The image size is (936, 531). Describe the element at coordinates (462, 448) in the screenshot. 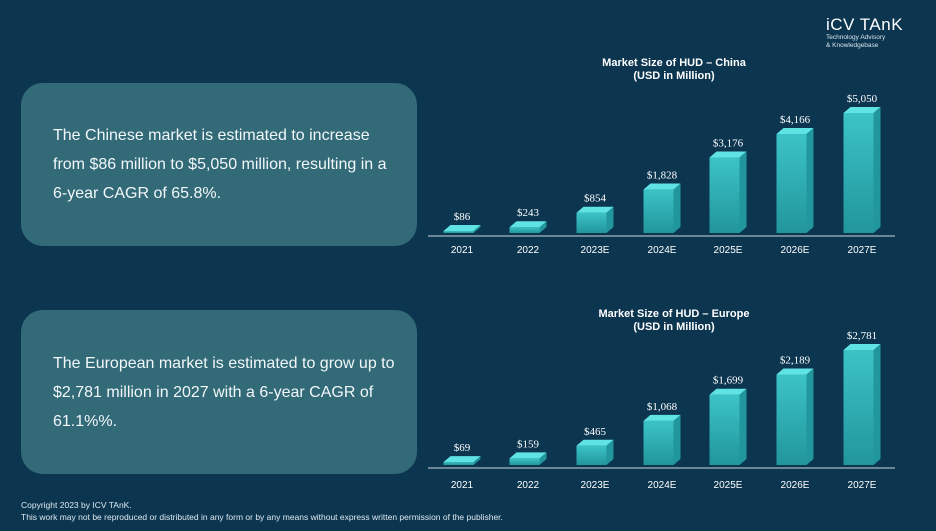

I see `europe-data-label: $69` at that location.